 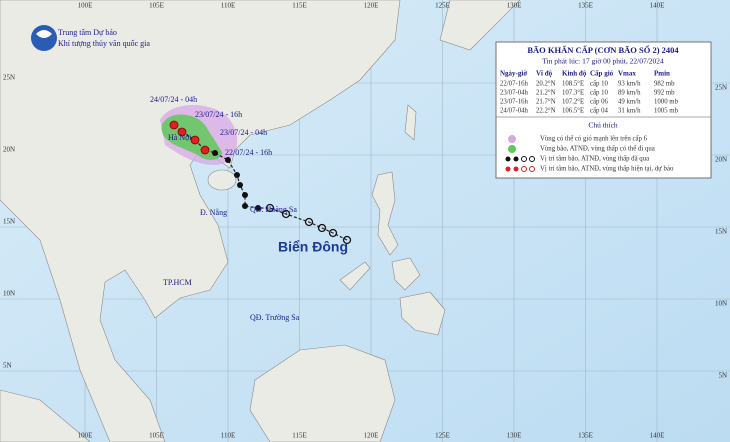 What do you see at coordinates (603, 50) in the screenshot?
I see `bulletin-title: BÃO KHẨN CẤP (CƠN BÃO SỐ 2) 2404` at bounding box center [603, 50].